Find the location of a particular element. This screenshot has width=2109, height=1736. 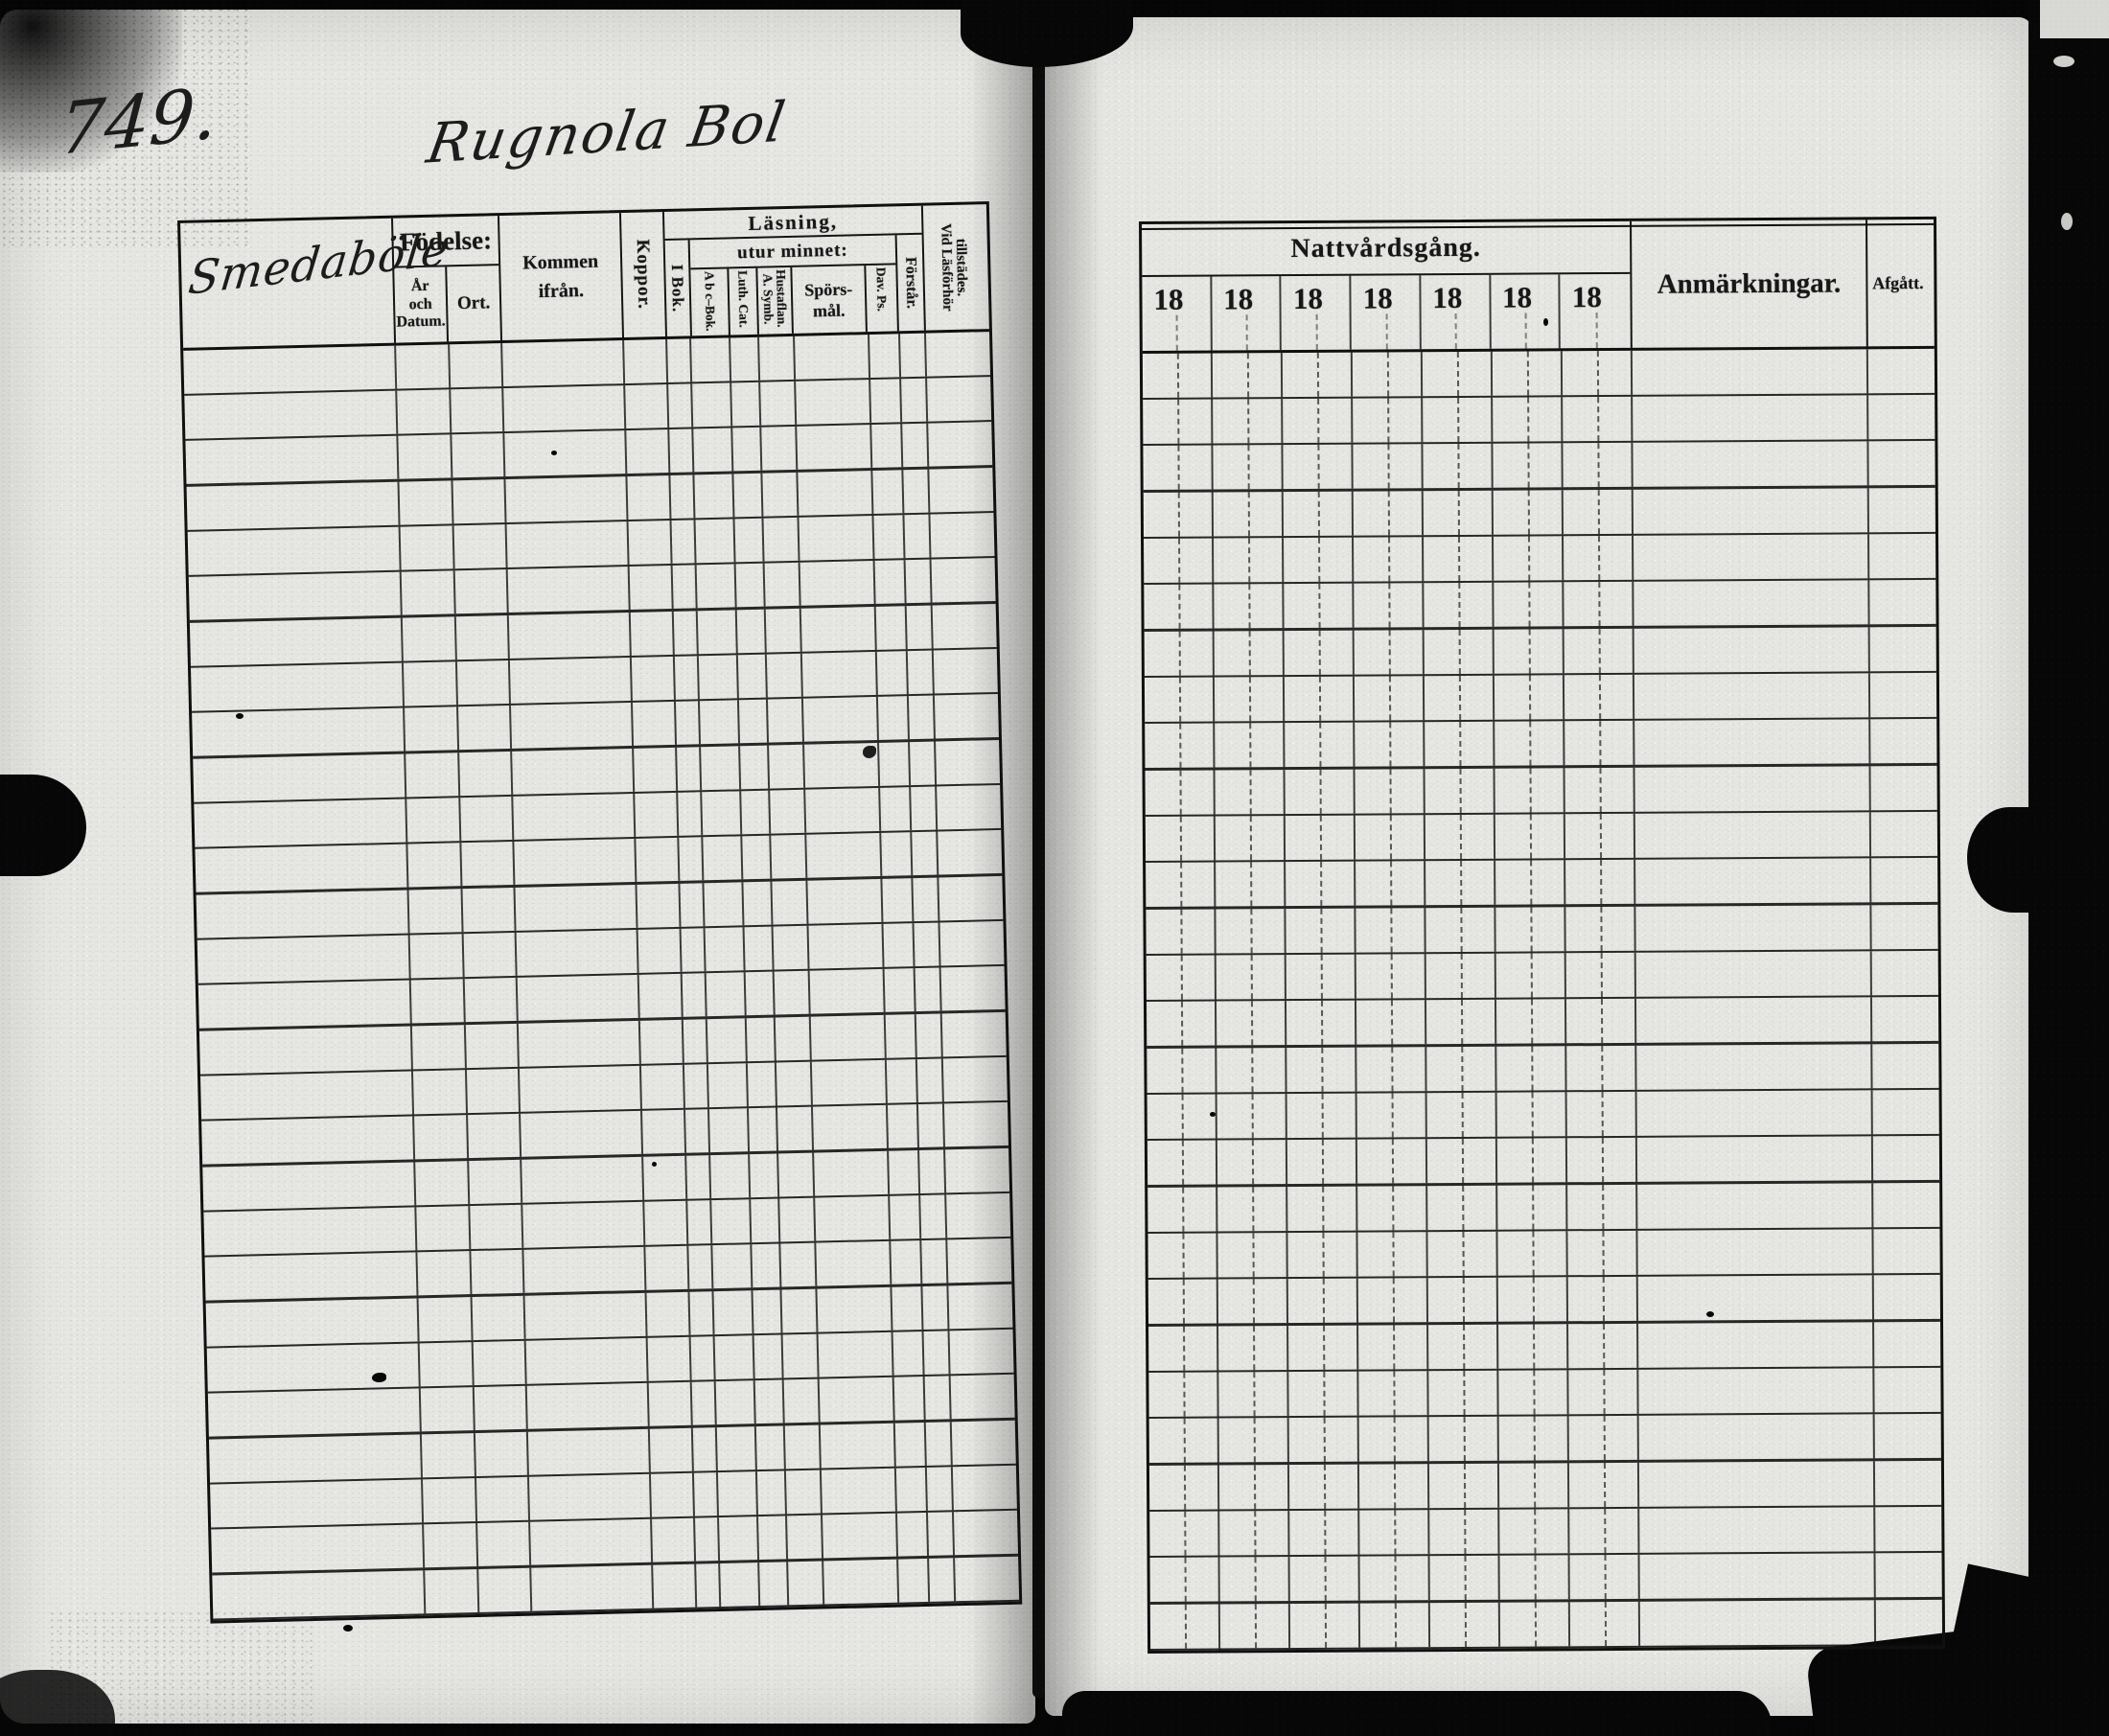

scan-artifact is located at coordinates (91, 86).